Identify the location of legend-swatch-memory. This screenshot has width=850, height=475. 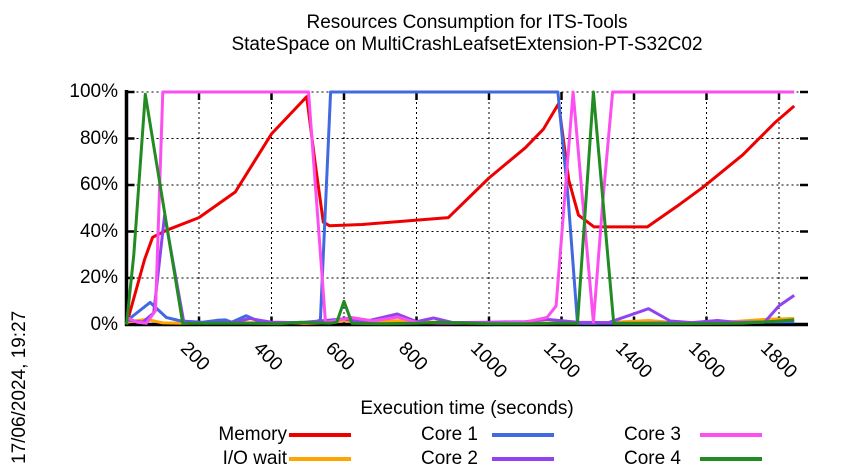
(320, 435).